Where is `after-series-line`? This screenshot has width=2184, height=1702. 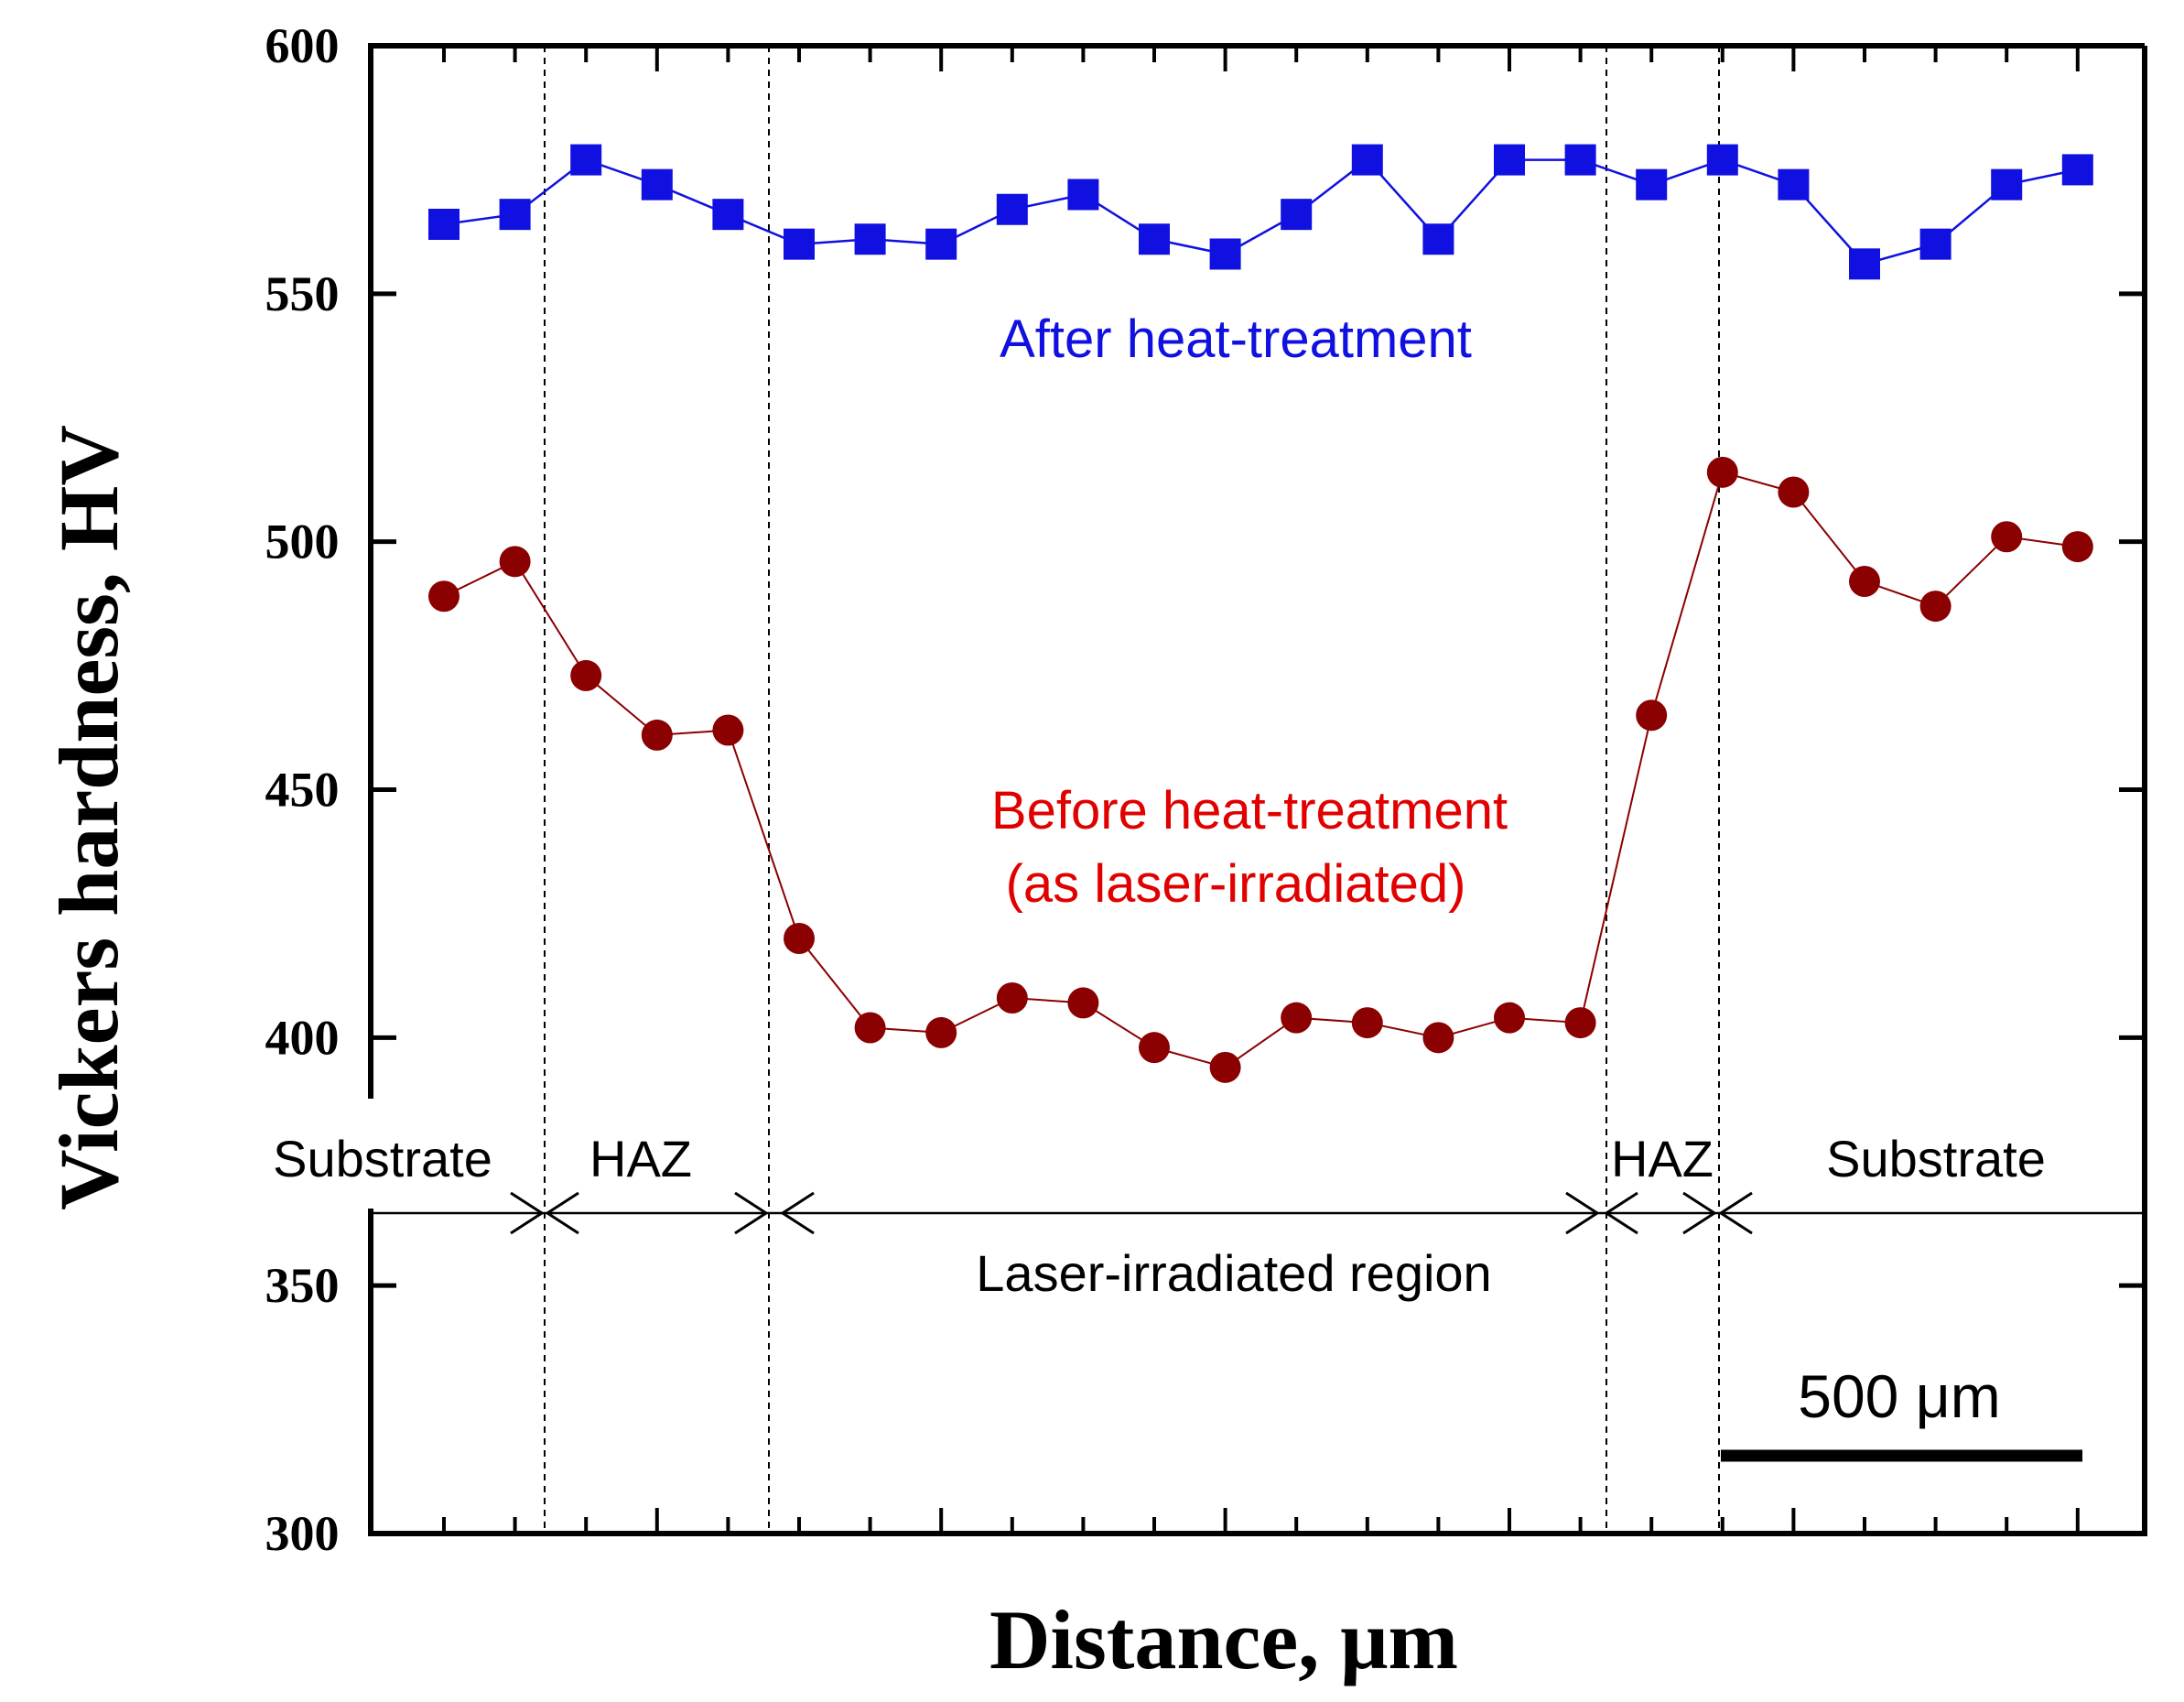 after-series-line is located at coordinates (1261, 211).